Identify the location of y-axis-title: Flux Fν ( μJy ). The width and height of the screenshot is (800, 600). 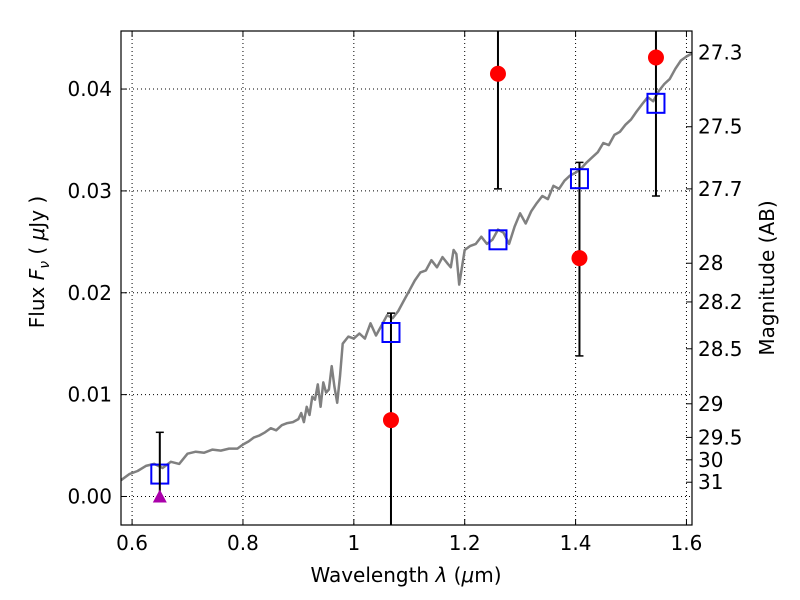
(39, 262).